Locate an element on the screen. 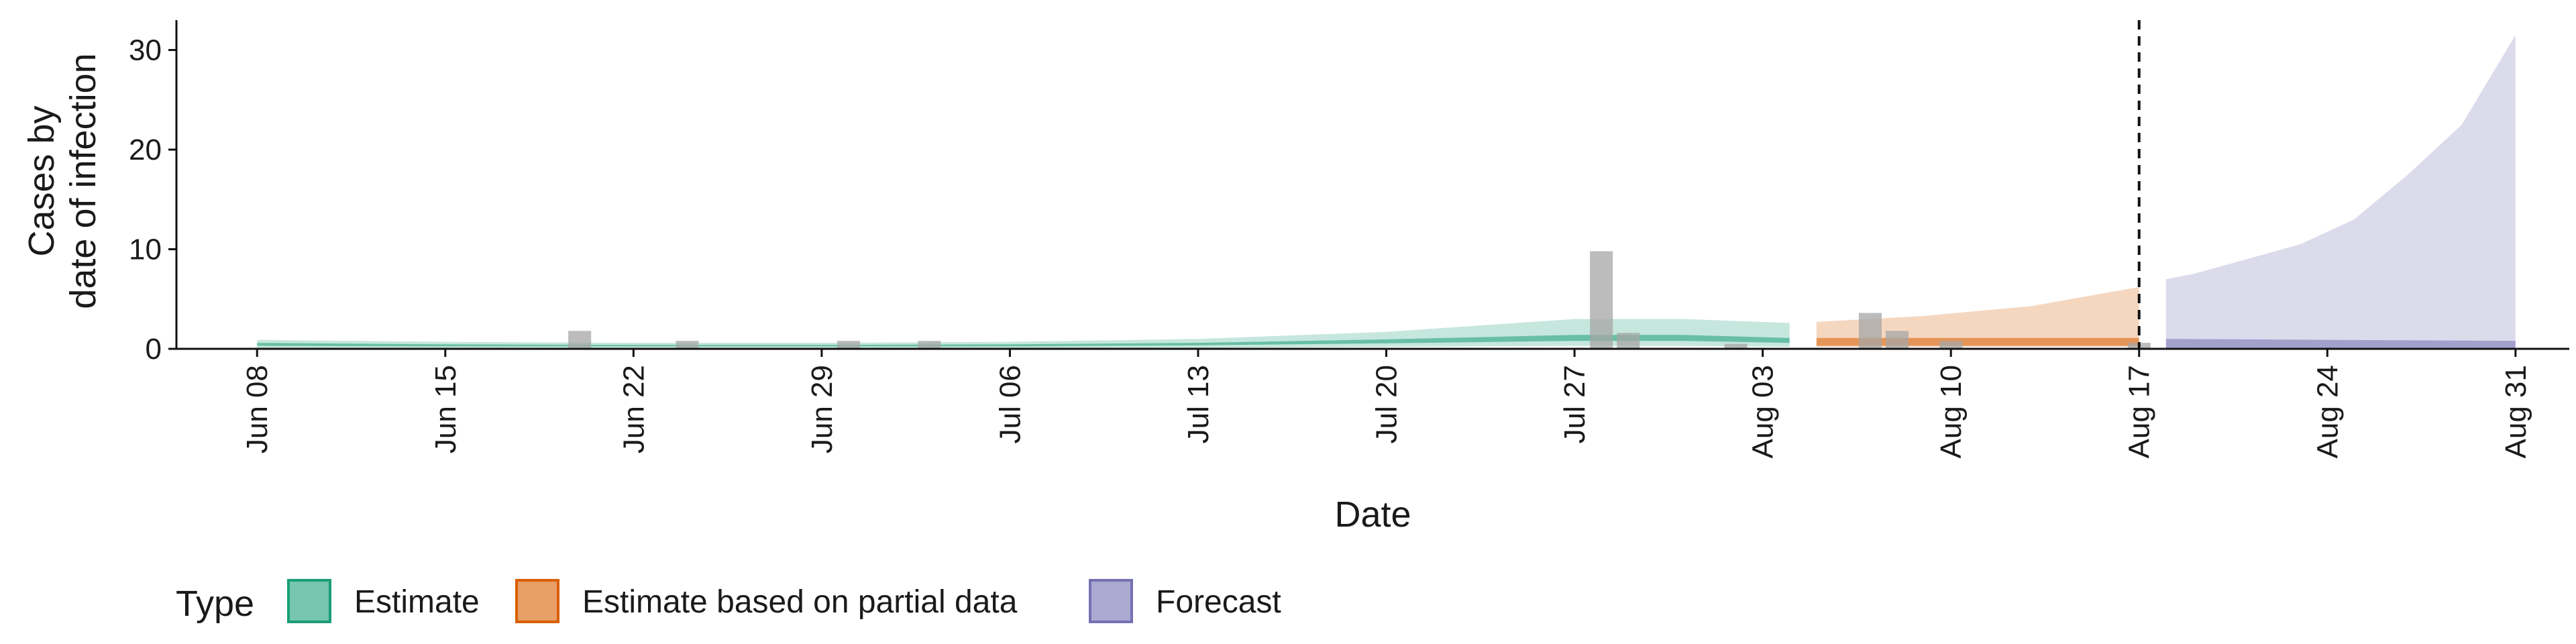  x-tick-label: Aug 03 is located at coordinates (1763, 411).